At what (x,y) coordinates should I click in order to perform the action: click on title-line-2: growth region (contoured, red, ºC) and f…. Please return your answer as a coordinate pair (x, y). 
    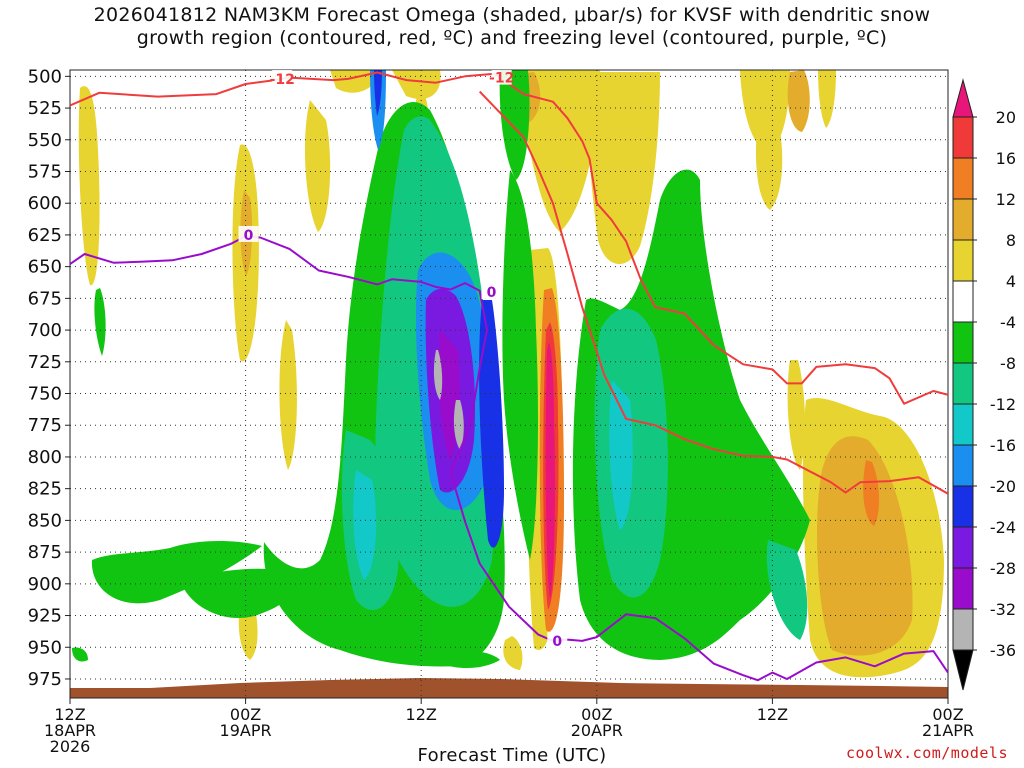
    Looking at the image, I should click on (512, 38).